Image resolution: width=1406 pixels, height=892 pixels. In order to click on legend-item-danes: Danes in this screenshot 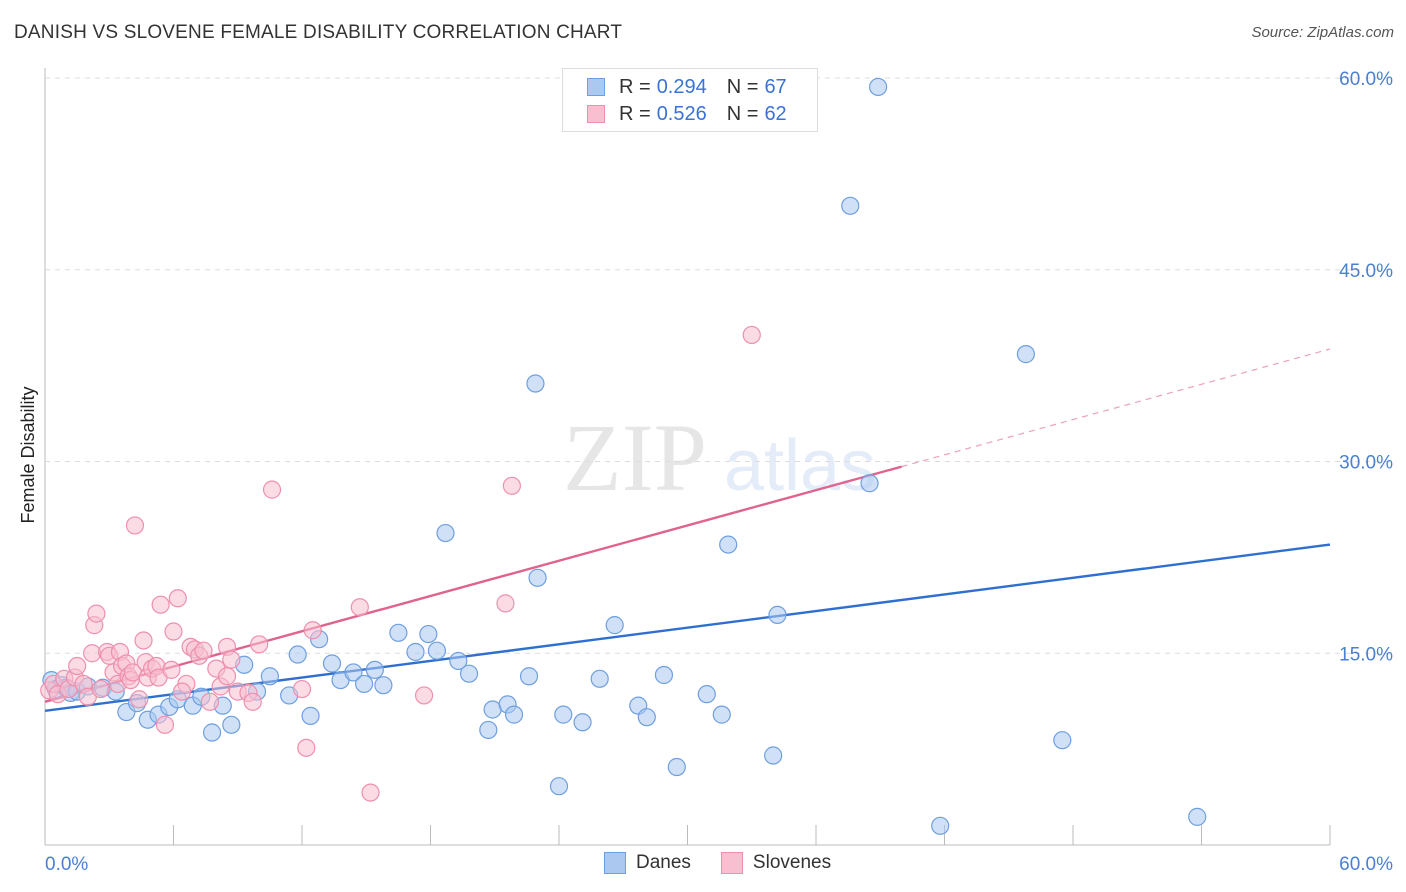, I will do `click(647, 863)`.